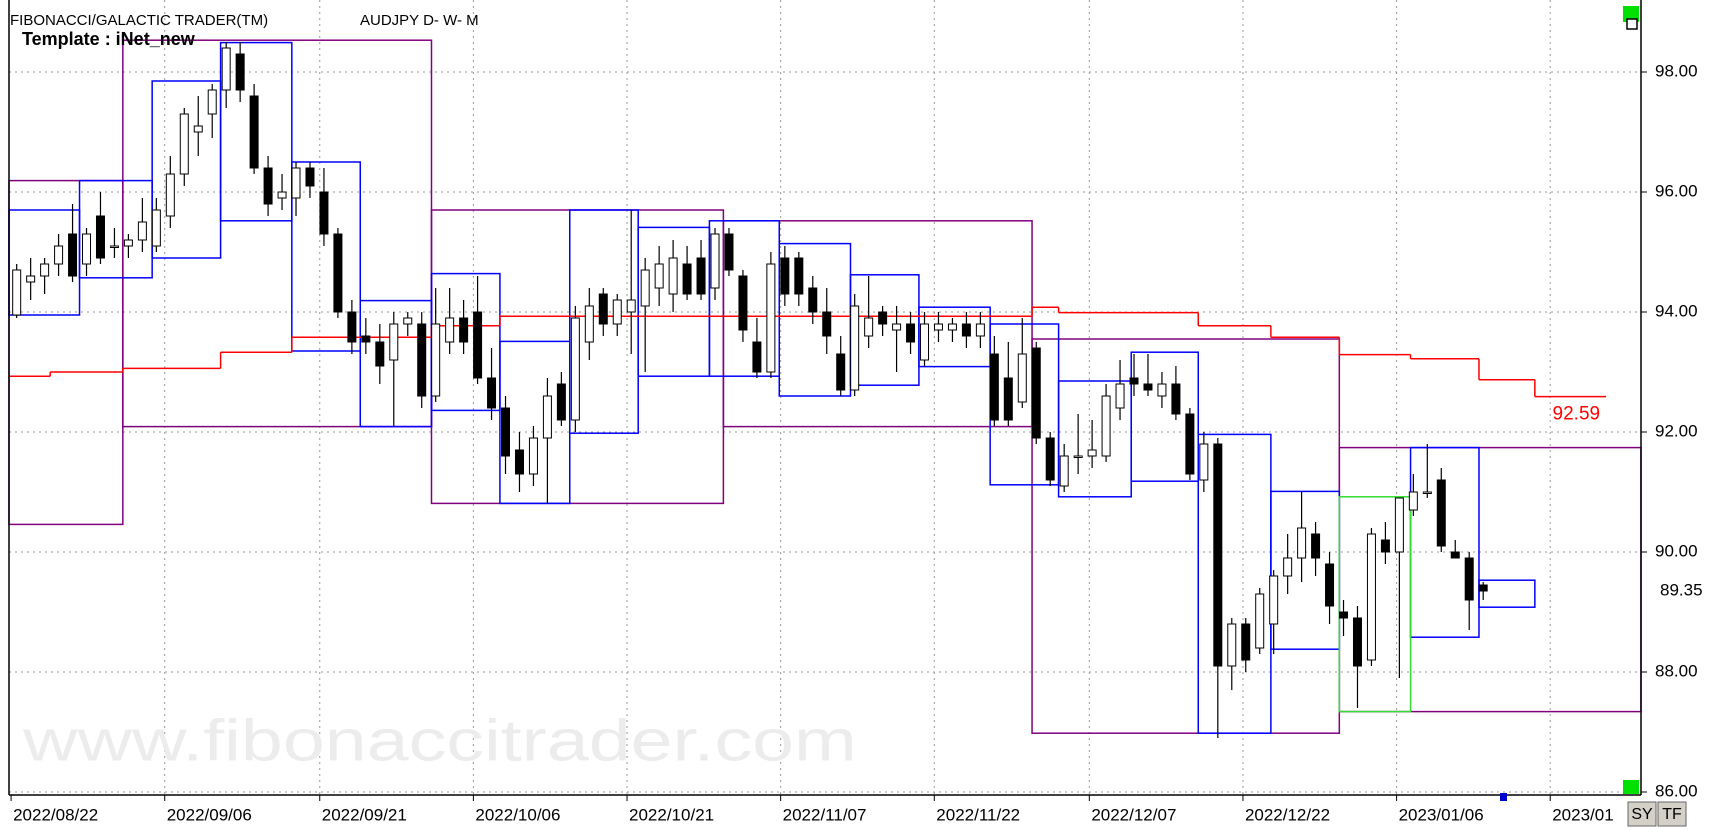  I want to click on x-tick-label: 2022/12/07, so click(1133, 814).